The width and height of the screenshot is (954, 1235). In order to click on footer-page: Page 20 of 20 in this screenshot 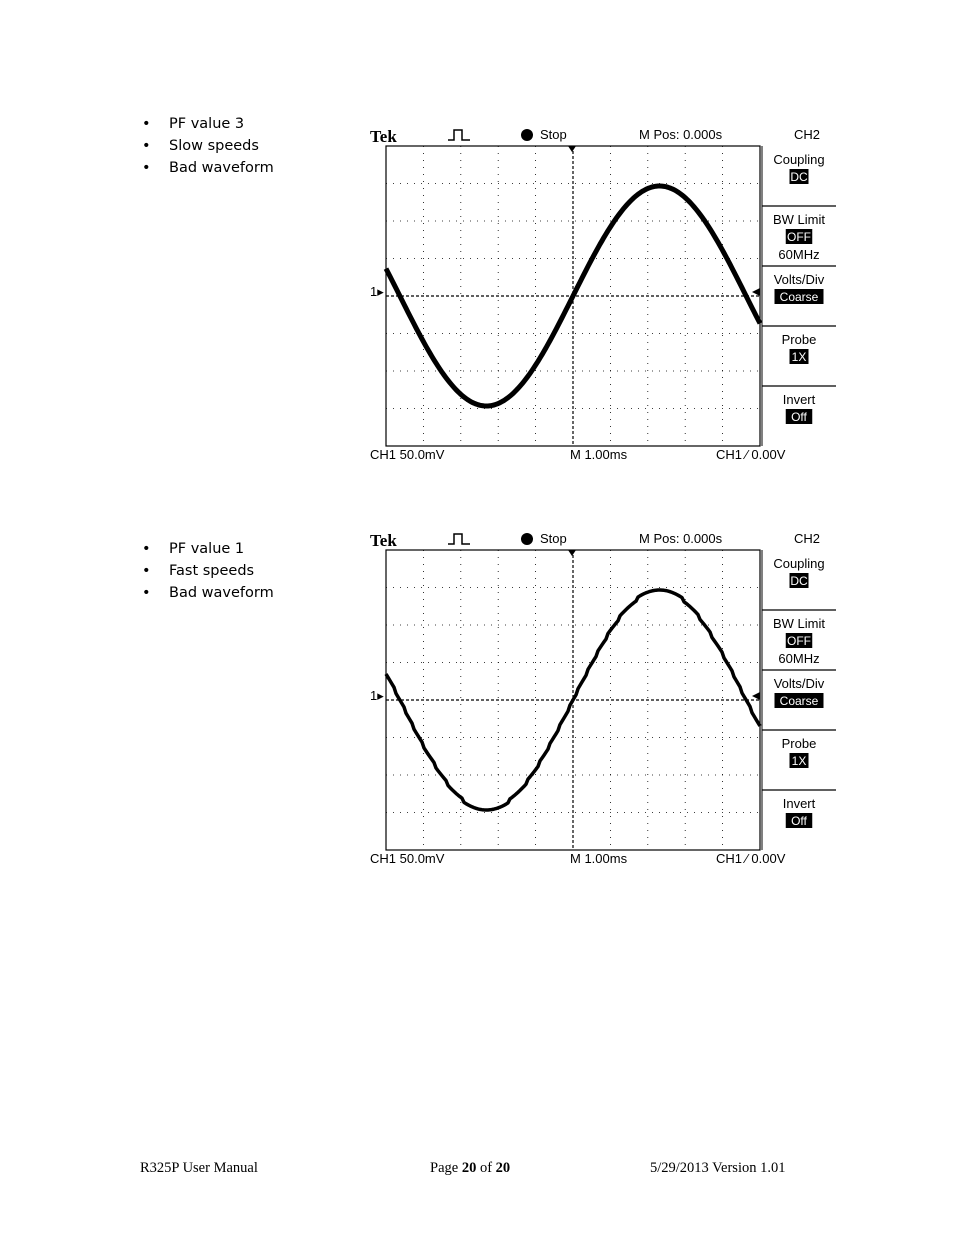, I will do `click(470, 1168)`.